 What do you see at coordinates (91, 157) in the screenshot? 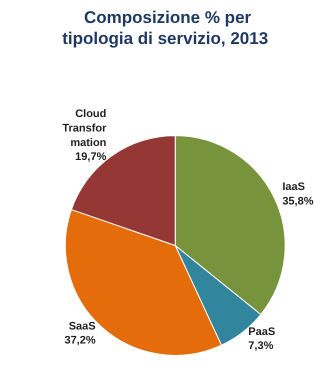
I see `data-label: 19,7%` at bounding box center [91, 157].